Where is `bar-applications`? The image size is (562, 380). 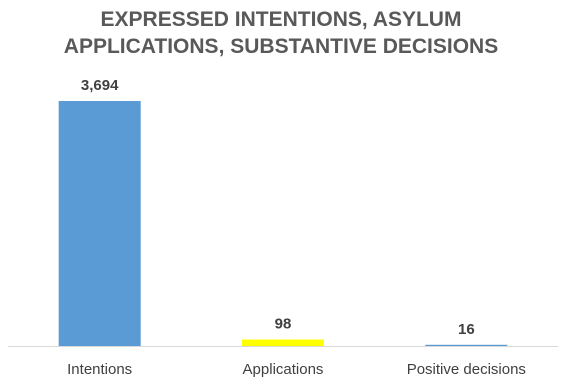 bar-applications is located at coordinates (283, 342).